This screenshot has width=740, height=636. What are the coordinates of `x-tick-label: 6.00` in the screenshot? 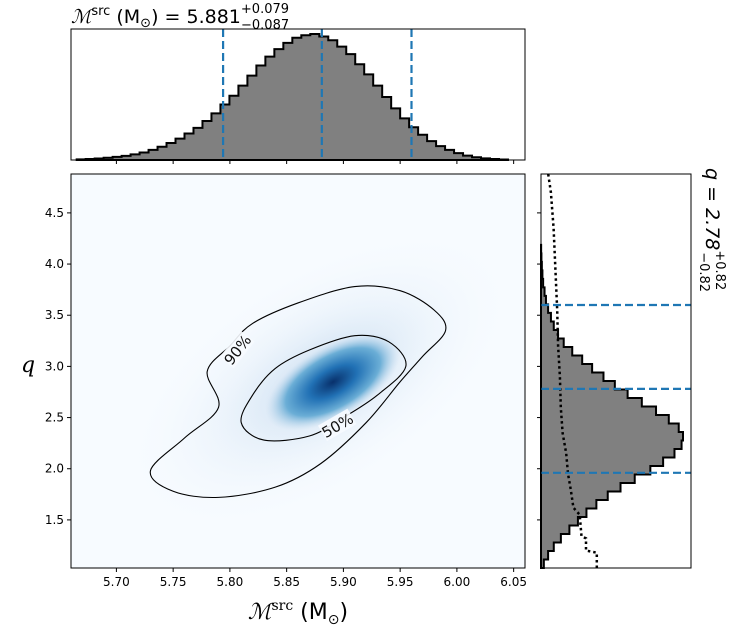 It's located at (457, 582).